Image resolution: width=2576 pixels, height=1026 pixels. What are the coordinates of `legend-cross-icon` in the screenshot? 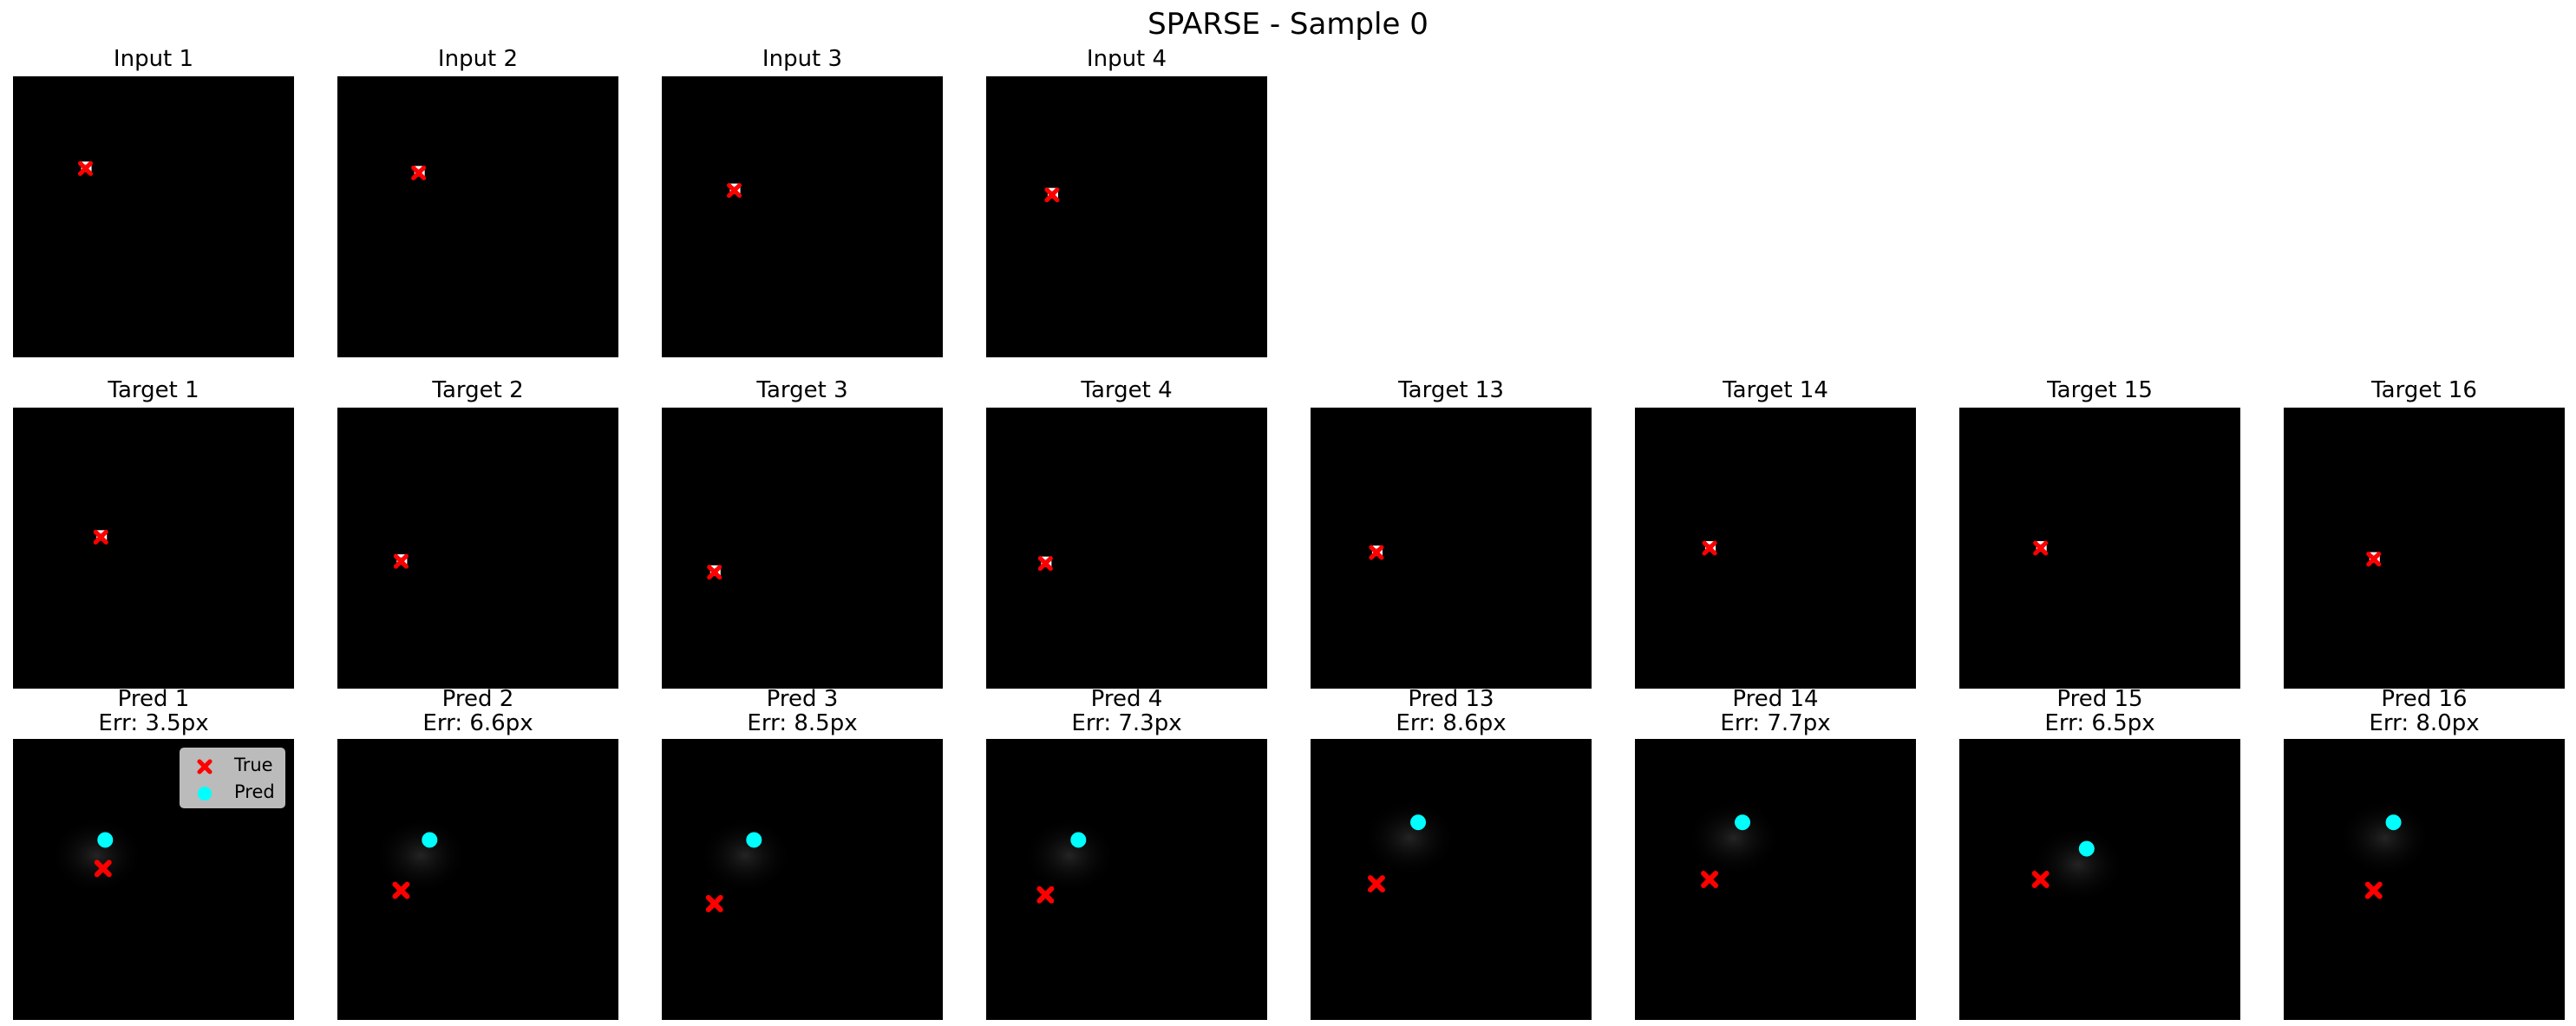 It's located at (204, 766).